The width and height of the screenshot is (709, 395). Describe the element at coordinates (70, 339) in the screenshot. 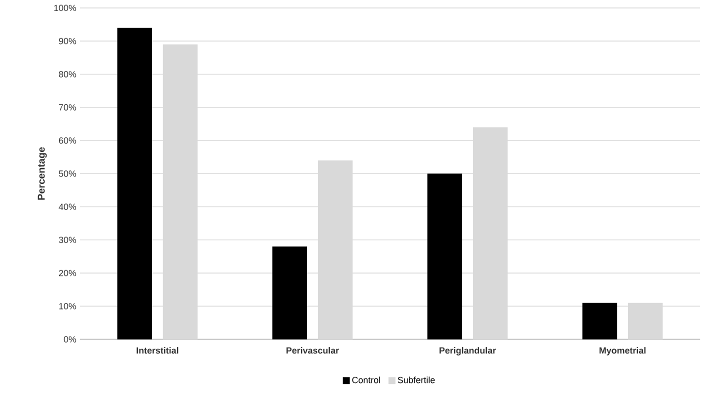

I see `y-tick-label: 0%` at that location.